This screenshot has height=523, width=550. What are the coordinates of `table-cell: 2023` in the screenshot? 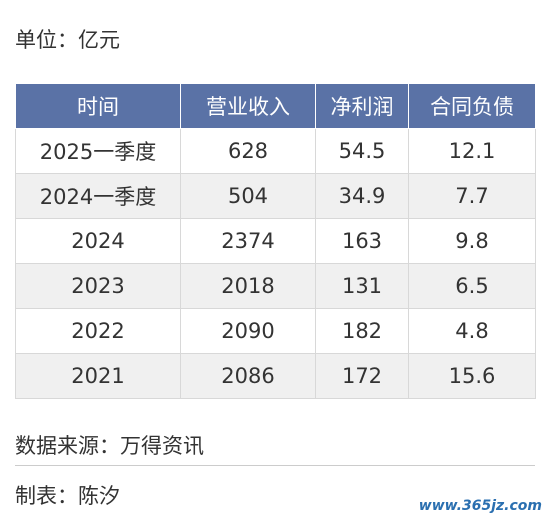 It's located at (98, 286).